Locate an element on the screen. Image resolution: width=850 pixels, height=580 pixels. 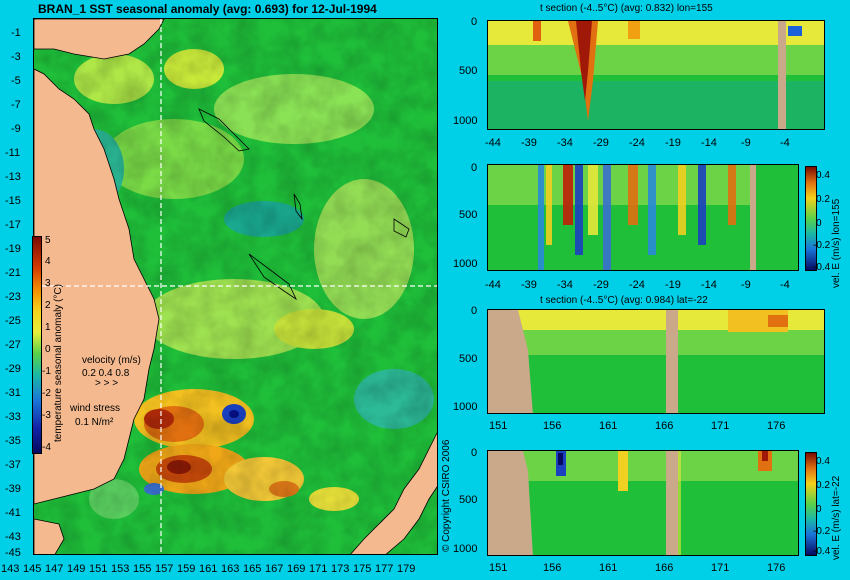
lon-label: 175 is located at coordinates (362, 569).